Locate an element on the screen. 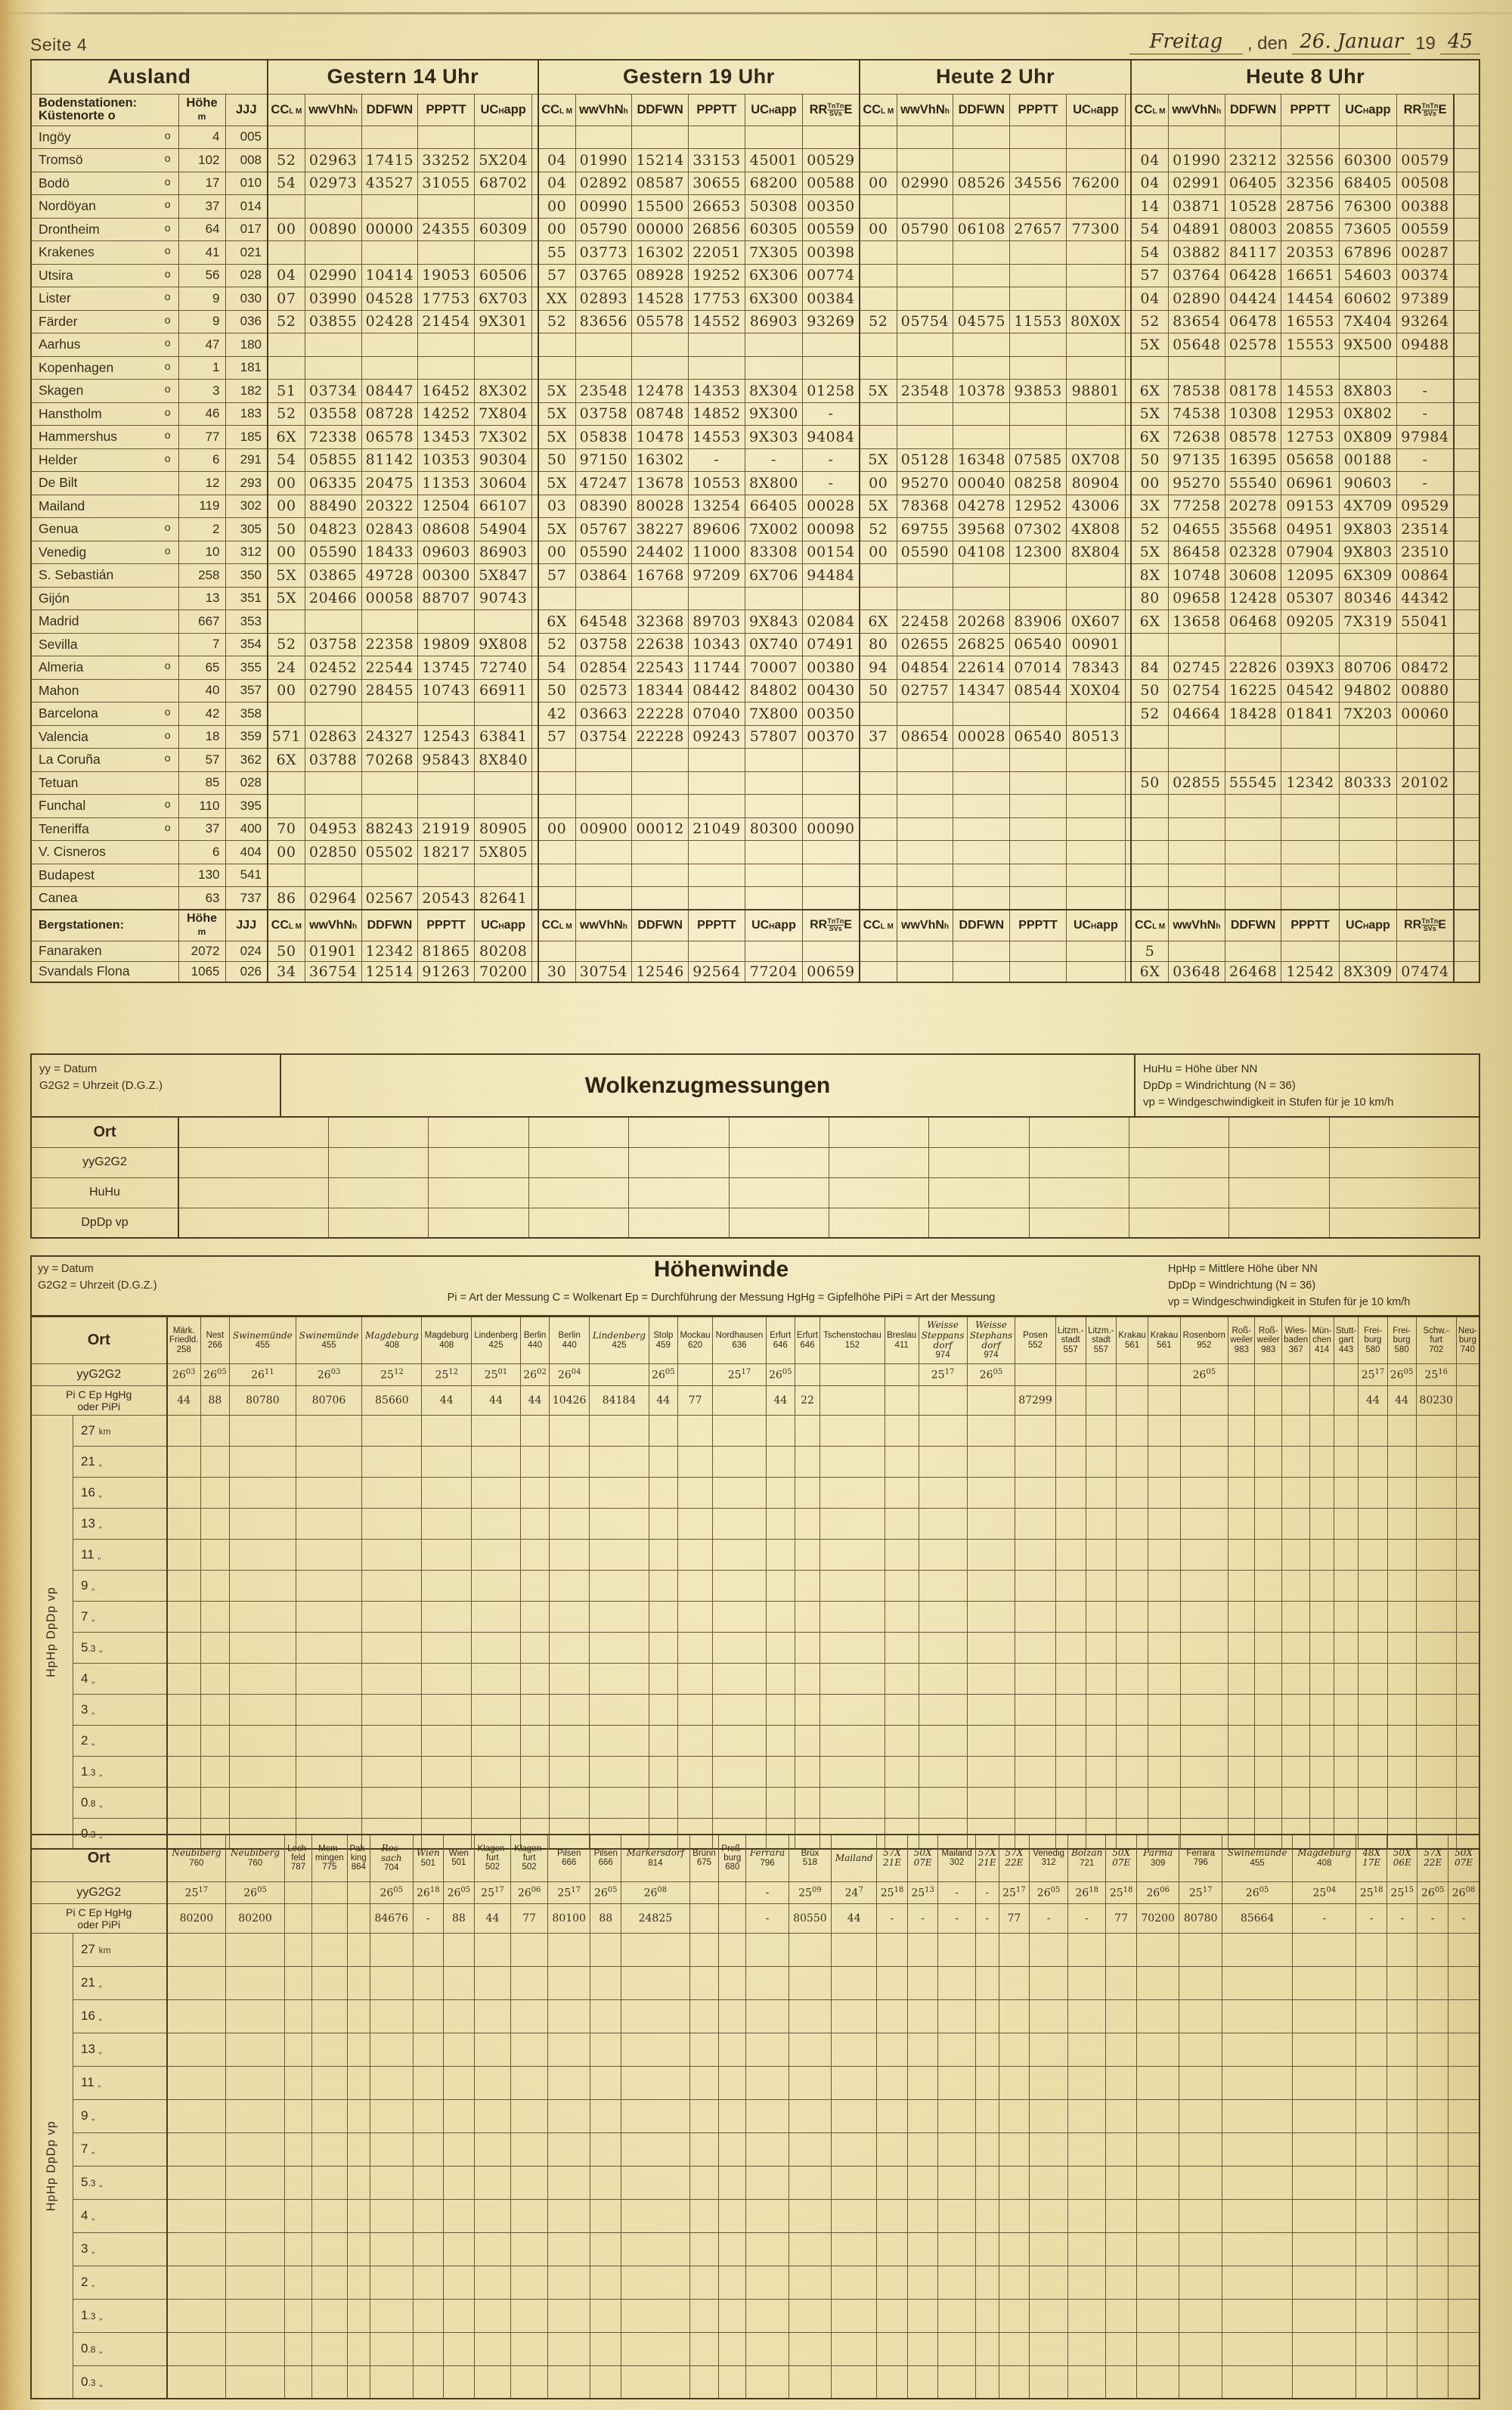 The height and width of the screenshot is (2410, 1512). cell-g14-3: 81865 is located at coordinates (446, 951).